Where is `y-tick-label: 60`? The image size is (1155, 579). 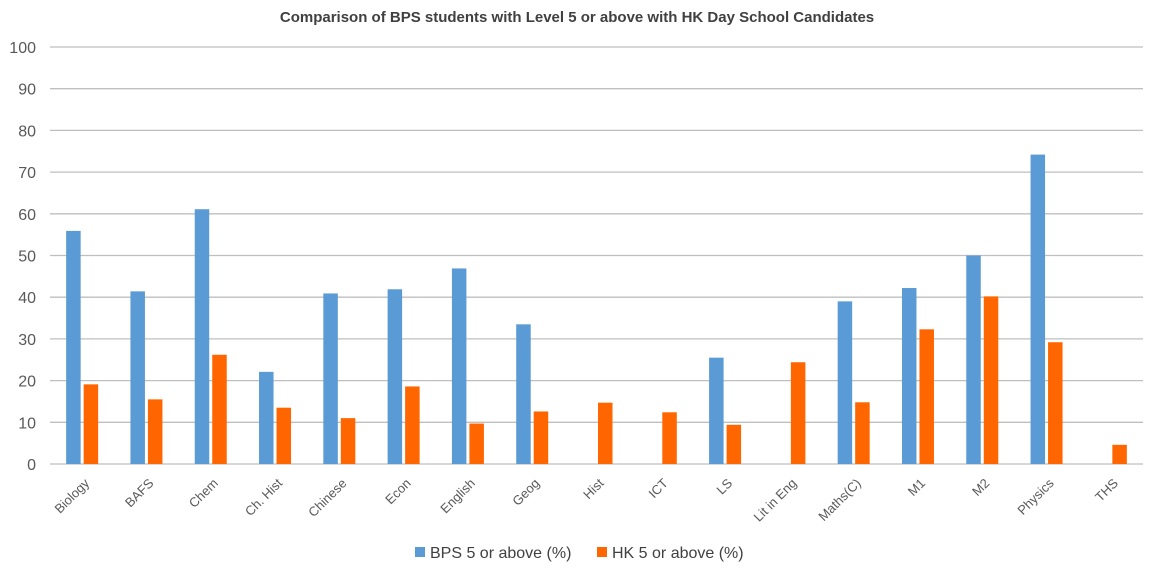
y-tick-label: 60 is located at coordinates (27, 215).